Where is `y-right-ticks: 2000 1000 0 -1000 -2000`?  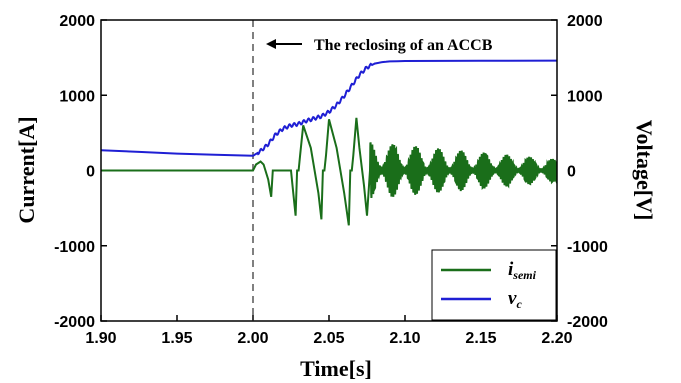 y-right-ticks: 2000 1000 0 -1000 -2000 is located at coordinates (579, 172).